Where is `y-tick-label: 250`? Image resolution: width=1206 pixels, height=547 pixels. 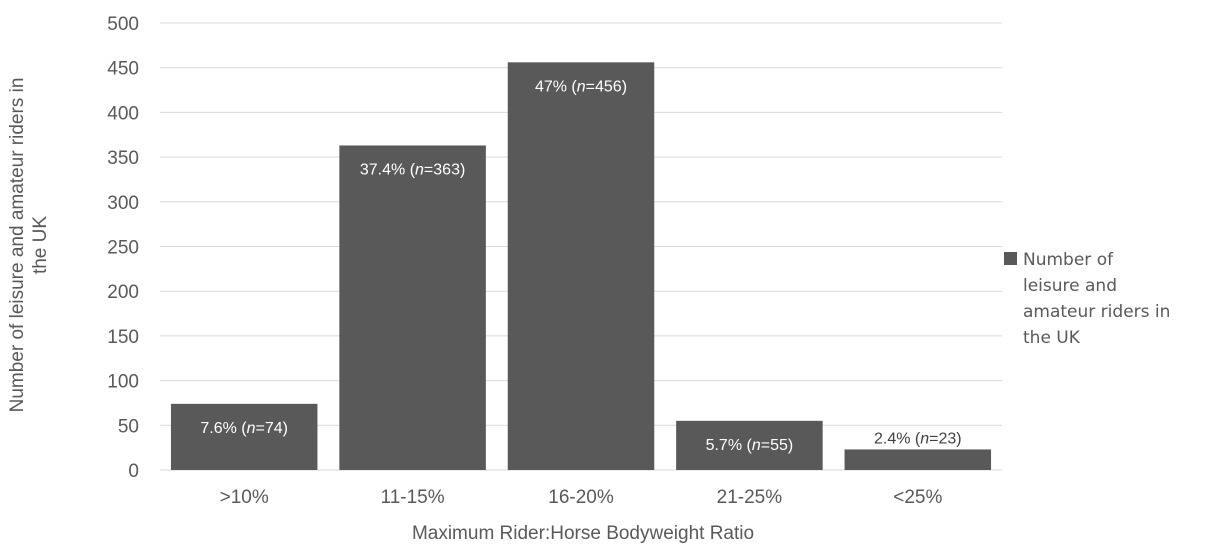
y-tick-label: 250 is located at coordinates (123, 248).